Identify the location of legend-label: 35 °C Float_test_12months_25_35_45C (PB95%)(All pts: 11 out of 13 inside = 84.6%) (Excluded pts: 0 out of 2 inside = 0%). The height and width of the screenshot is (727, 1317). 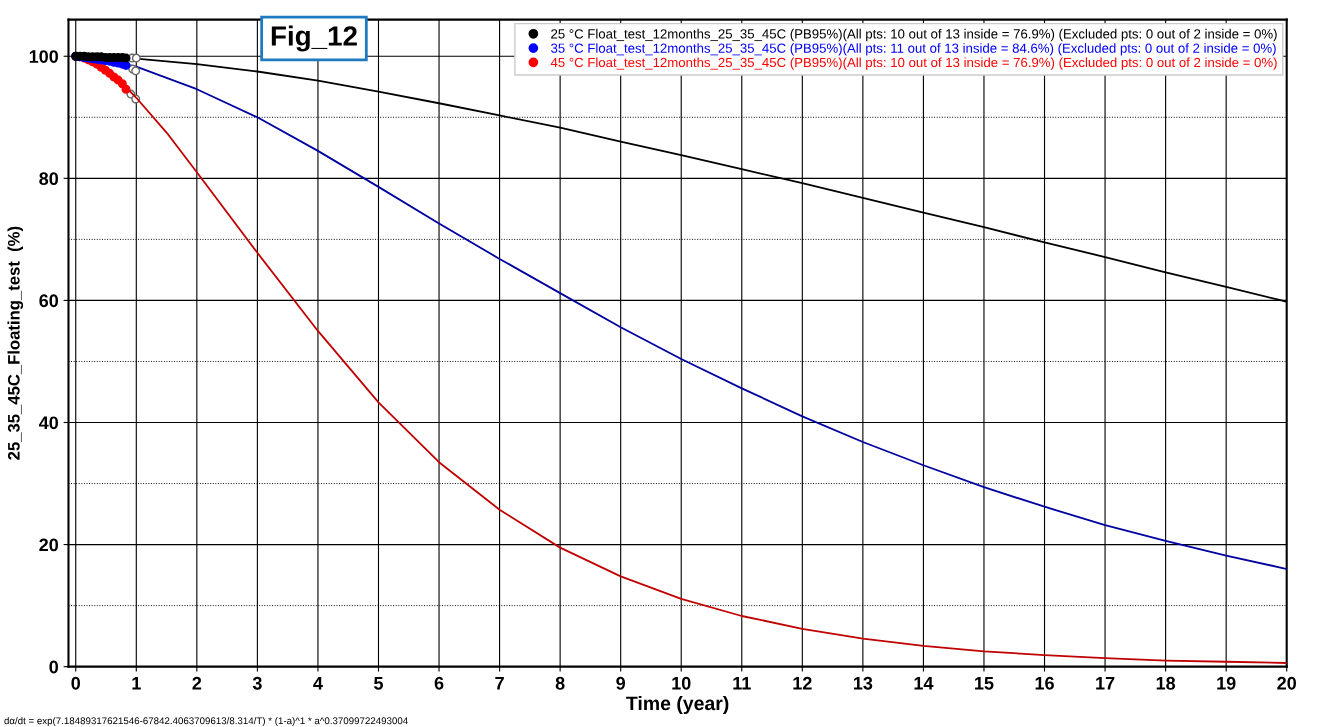
(913, 49).